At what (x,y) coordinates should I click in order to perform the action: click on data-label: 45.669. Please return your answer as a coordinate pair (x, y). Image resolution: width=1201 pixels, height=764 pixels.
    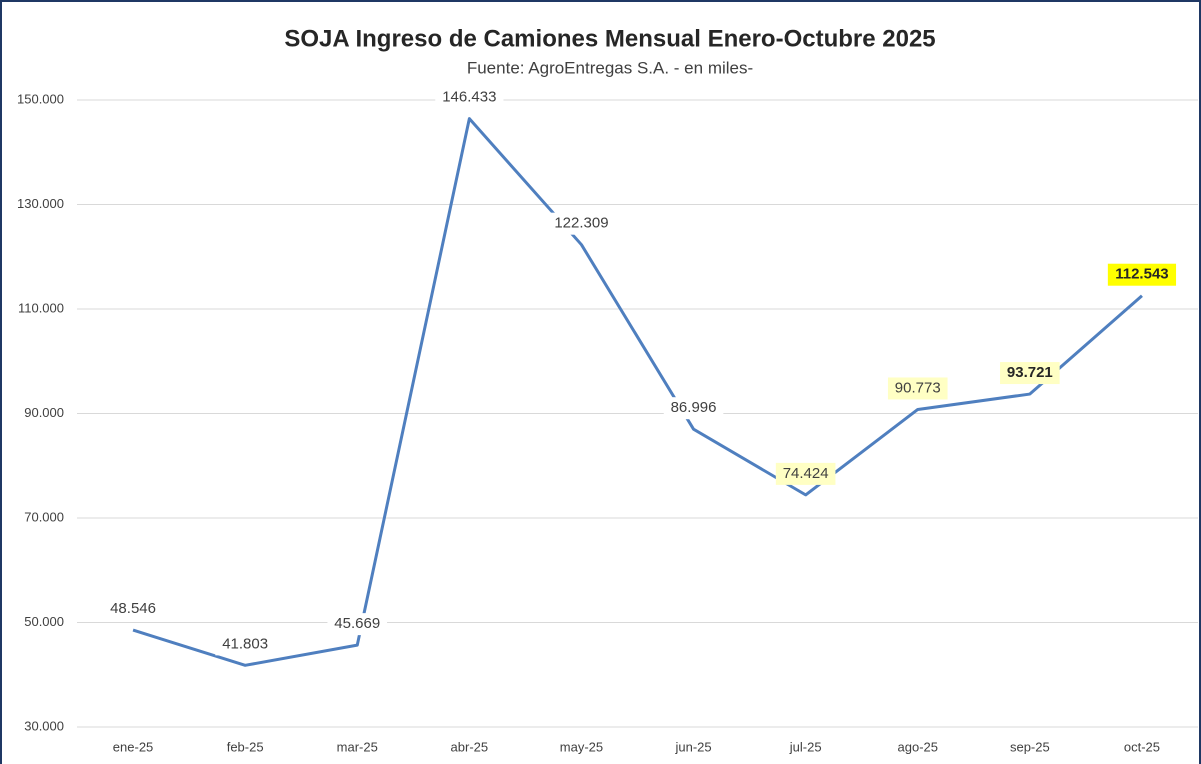
    Looking at the image, I should click on (357, 623).